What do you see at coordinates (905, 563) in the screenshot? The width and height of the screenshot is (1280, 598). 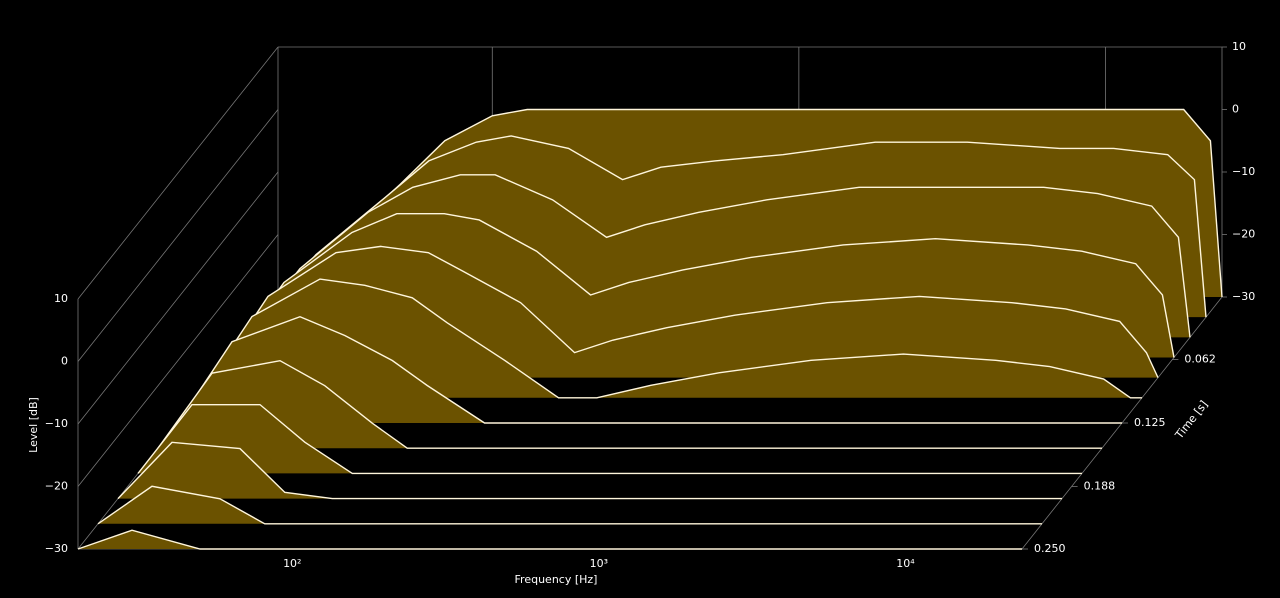 I see `x-tick-label: 10⁴` at bounding box center [905, 563].